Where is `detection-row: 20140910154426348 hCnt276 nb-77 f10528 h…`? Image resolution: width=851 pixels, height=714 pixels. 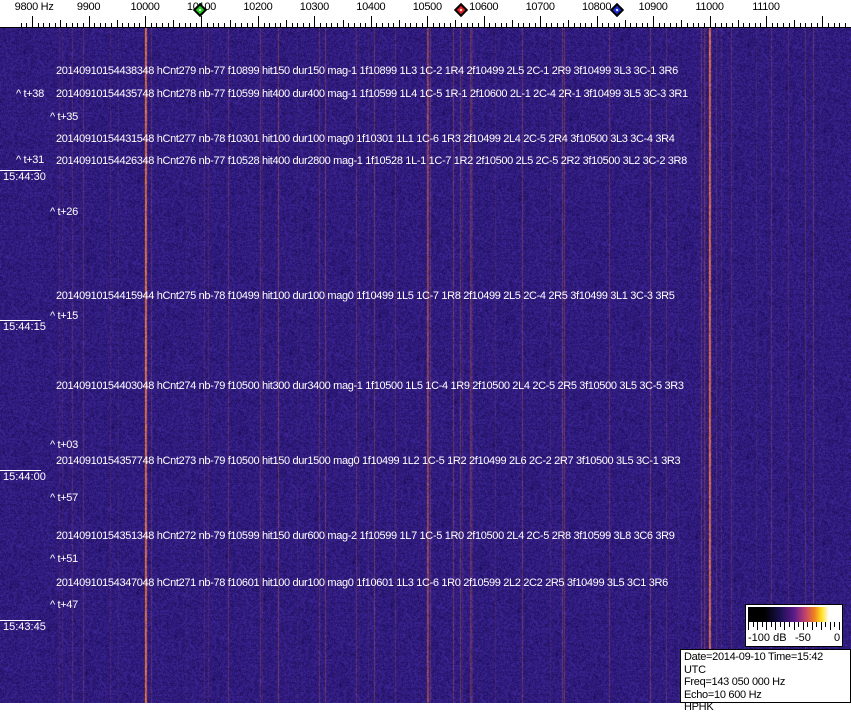 detection-row: 20140910154426348 hCnt276 nb-77 f10528 h… is located at coordinates (371, 161).